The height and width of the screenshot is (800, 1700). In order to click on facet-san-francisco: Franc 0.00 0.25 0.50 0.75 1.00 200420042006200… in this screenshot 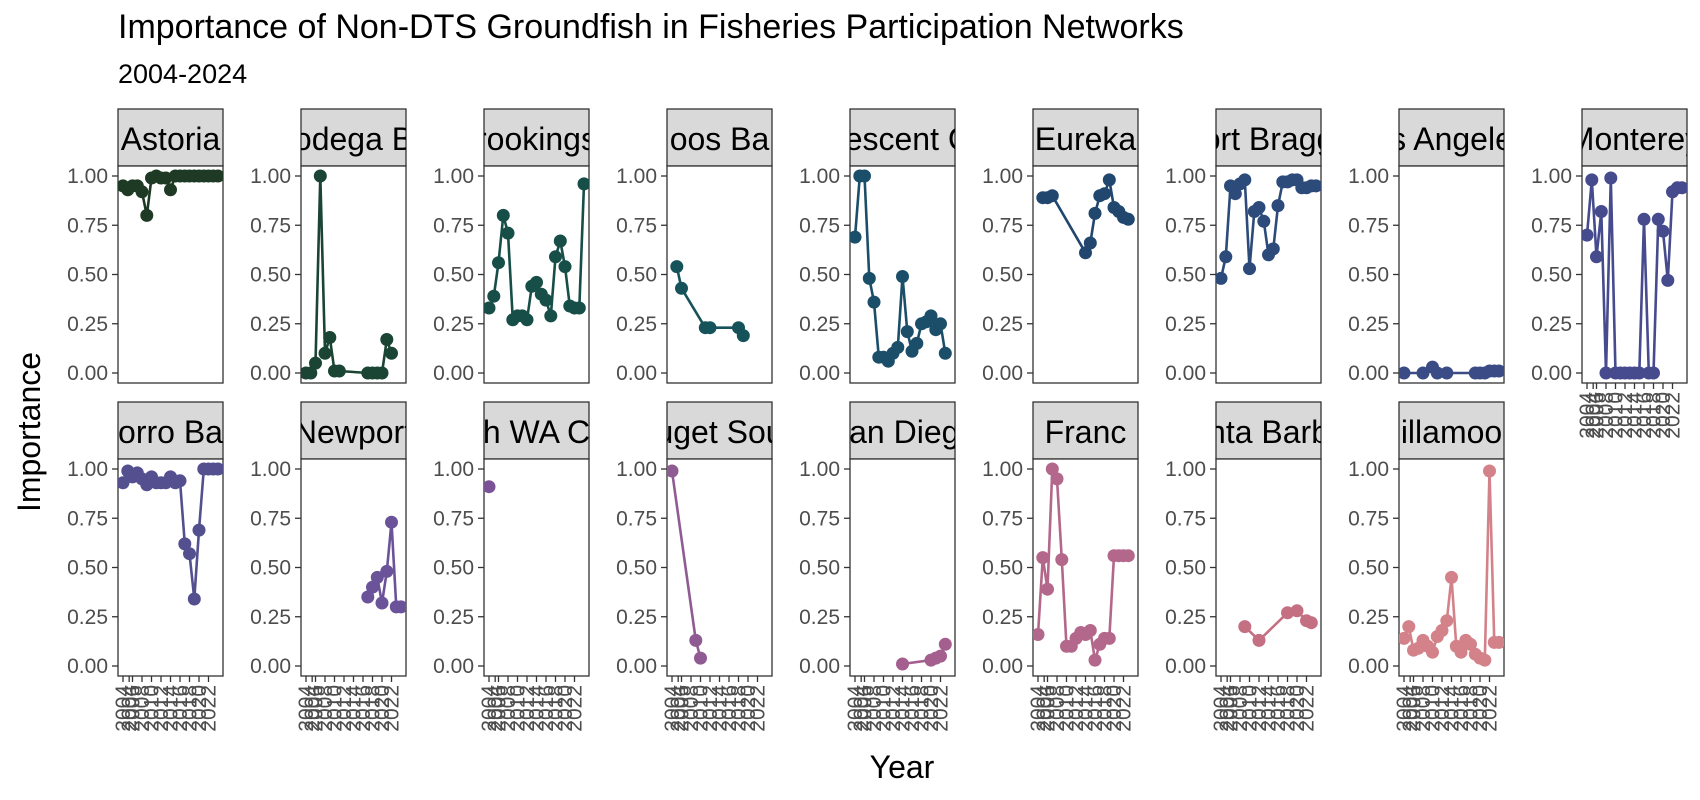, I will do `click(1060, 566)`.